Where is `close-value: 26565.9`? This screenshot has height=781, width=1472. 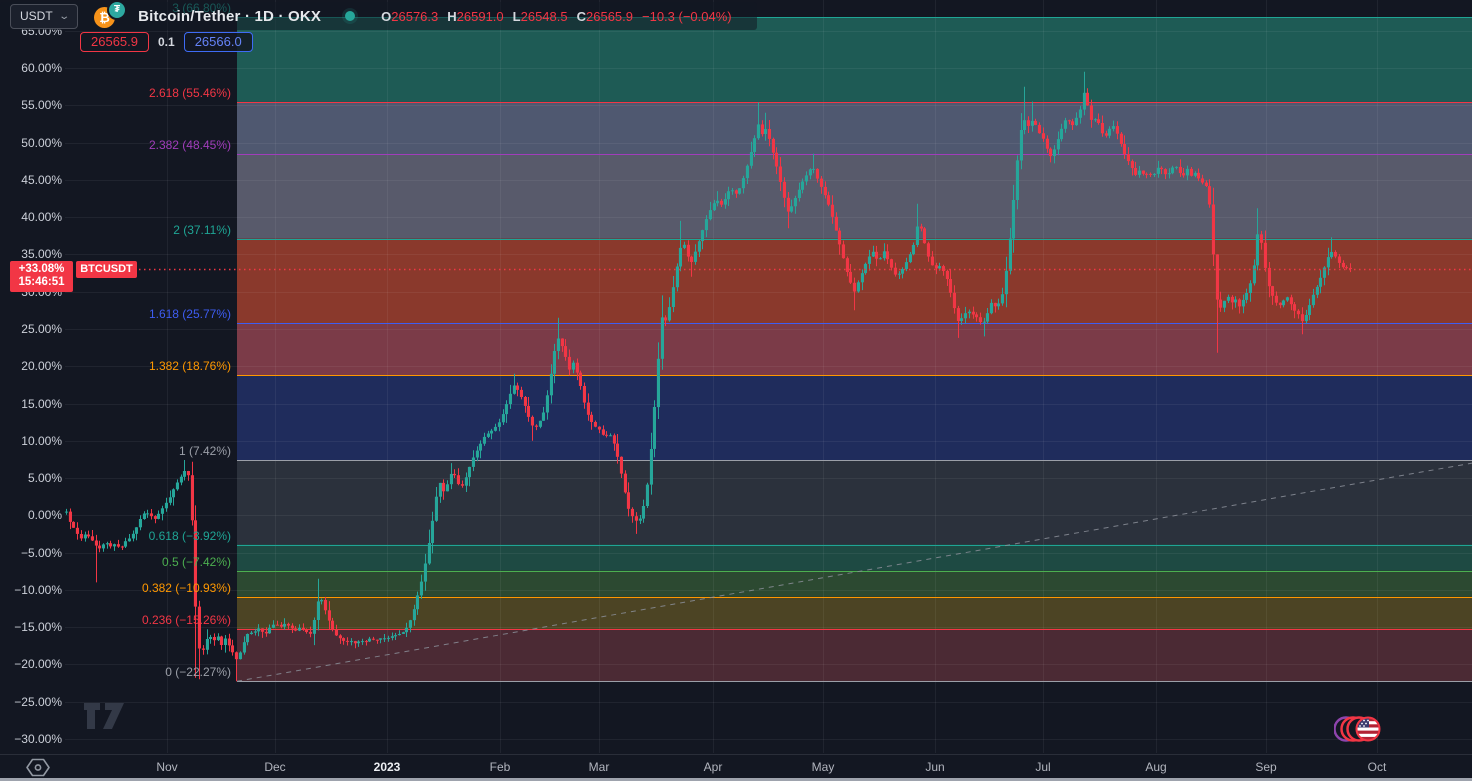
close-value: 26565.9 is located at coordinates (609, 16).